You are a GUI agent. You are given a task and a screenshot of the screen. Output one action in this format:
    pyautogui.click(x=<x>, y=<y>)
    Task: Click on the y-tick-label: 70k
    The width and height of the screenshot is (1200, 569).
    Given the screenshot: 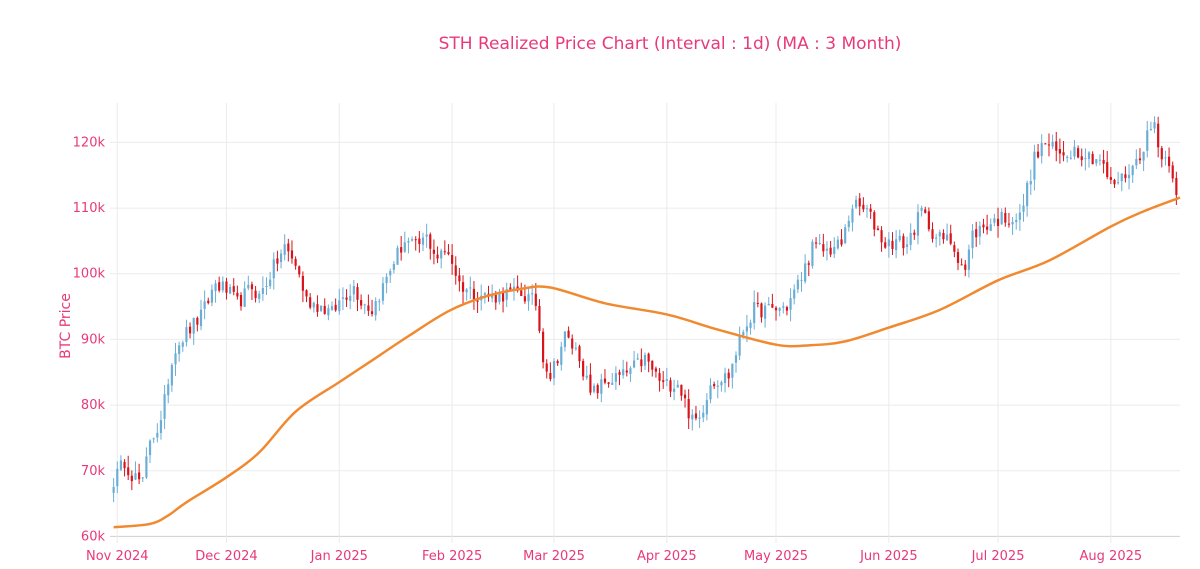 What is the action you would take?
    pyautogui.click(x=93, y=471)
    